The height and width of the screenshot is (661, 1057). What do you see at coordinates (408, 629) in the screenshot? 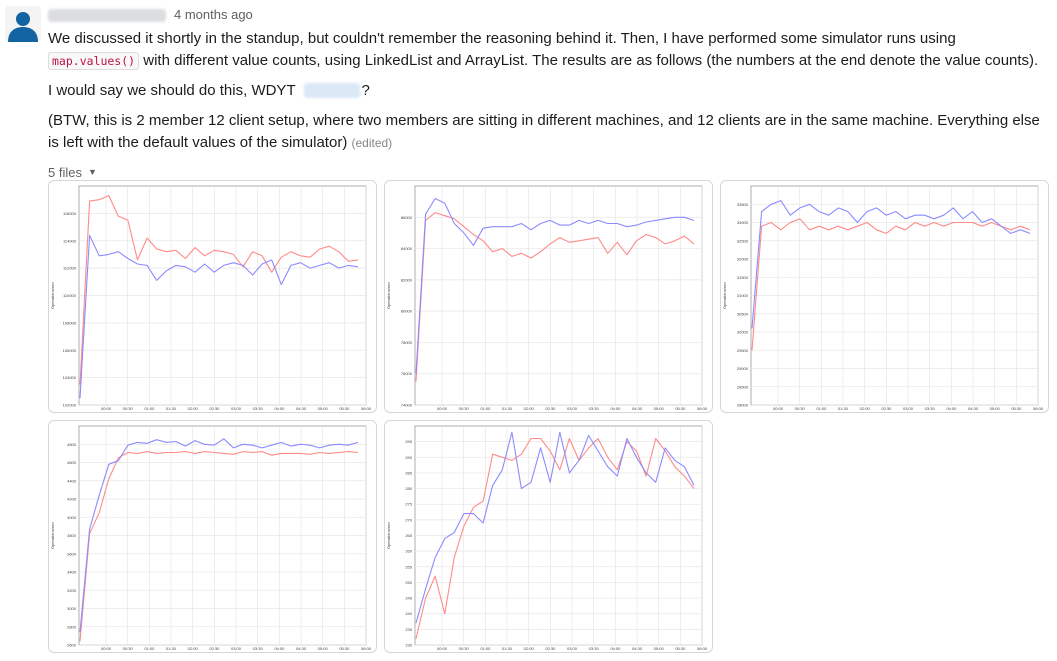
I see `y-tick-label: 235` at bounding box center [408, 629].